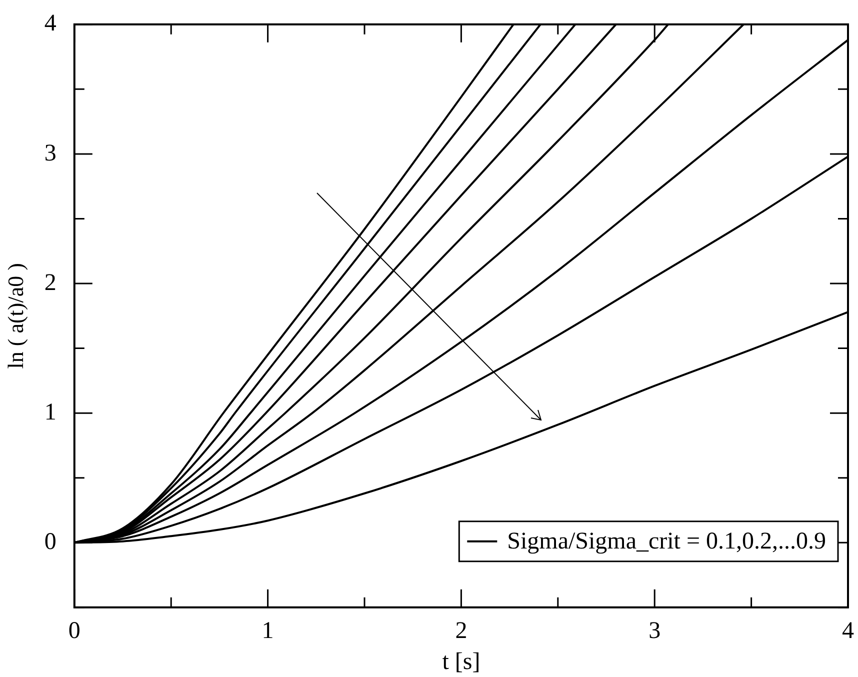 The height and width of the screenshot is (677, 858). Describe the element at coordinates (50, 153) in the screenshot. I see `y-tick-label: 3` at that location.